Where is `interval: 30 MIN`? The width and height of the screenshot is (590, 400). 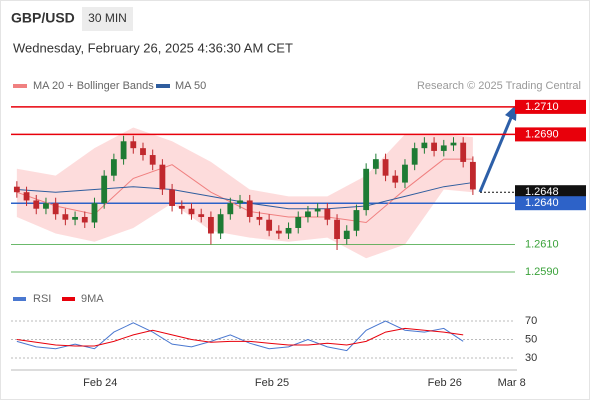
interval: 30 MIN is located at coordinates (107, 18).